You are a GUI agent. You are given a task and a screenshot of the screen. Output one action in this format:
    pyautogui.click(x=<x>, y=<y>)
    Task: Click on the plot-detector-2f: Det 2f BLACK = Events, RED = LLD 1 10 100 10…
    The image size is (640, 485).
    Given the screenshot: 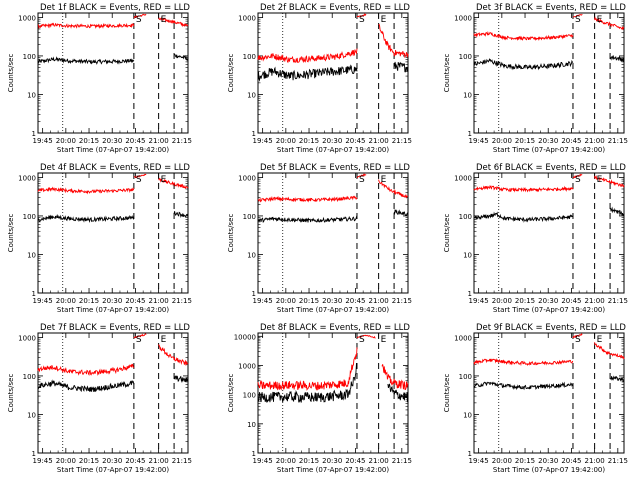 What is the action you would take?
    pyautogui.click(x=319, y=78)
    